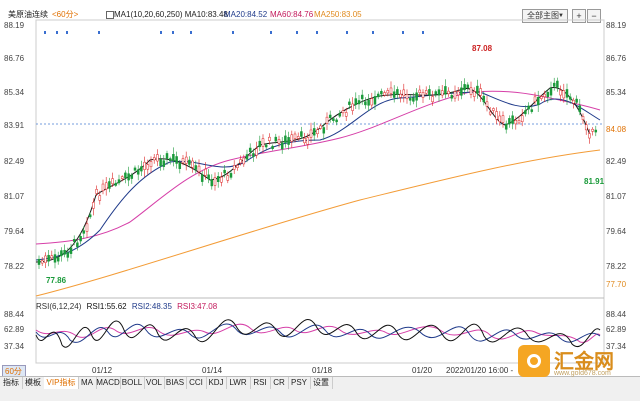 This screenshot has height=401, width=640. What do you see at coordinates (175, 383) in the screenshot?
I see `tab-bias: BIAS` at bounding box center [175, 383].